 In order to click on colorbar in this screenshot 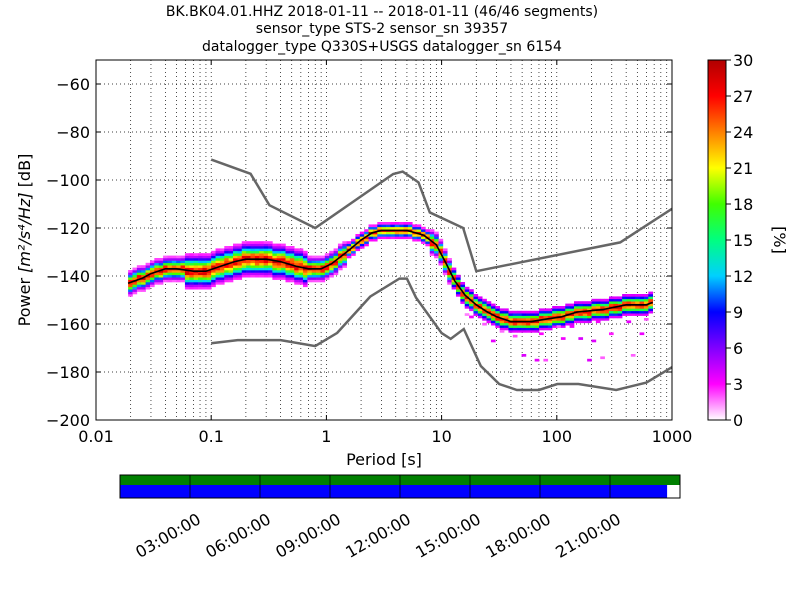, I will do `click(717, 240)`.